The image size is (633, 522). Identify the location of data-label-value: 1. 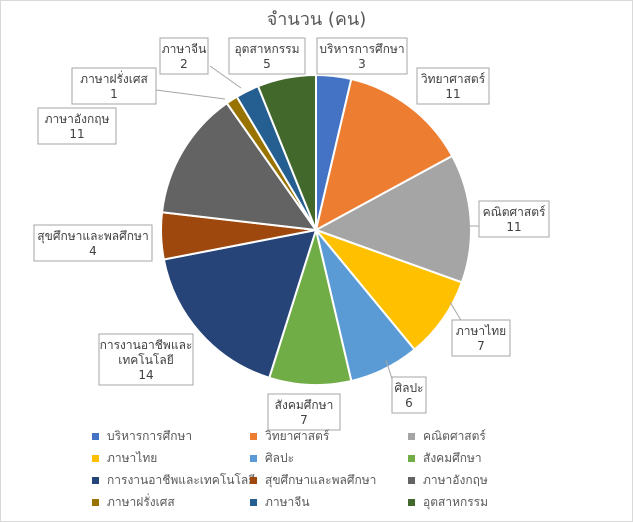
(114, 94).